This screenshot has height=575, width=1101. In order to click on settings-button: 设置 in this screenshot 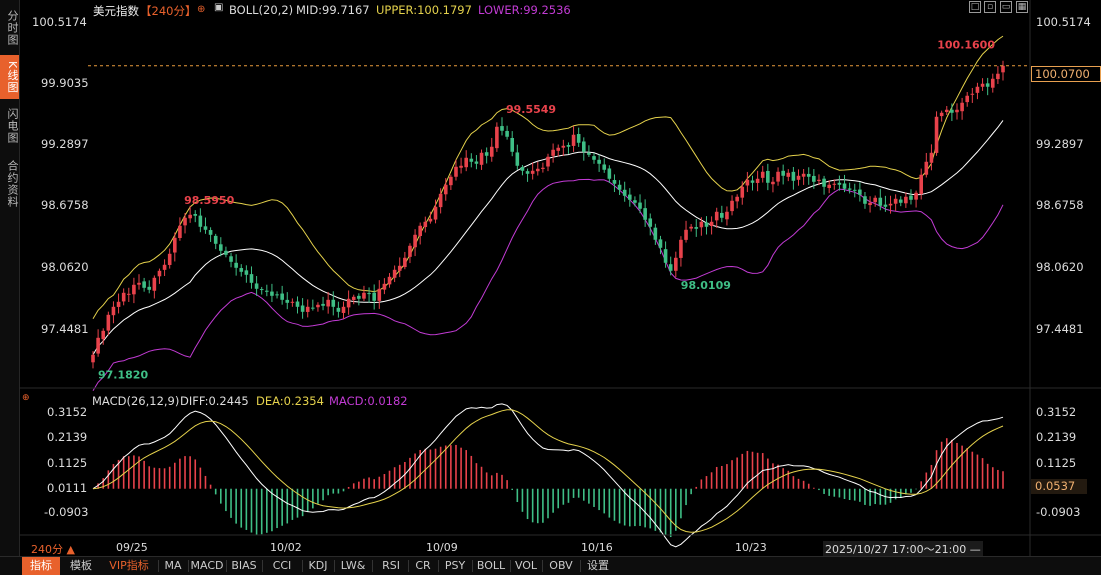, I will do `click(598, 565)`.